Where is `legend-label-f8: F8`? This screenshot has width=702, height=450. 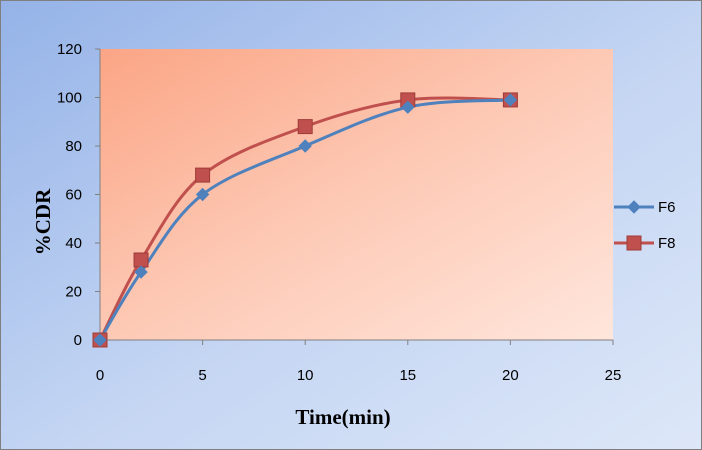 legend-label-f8: F8 is located at coordinates (667, 243).